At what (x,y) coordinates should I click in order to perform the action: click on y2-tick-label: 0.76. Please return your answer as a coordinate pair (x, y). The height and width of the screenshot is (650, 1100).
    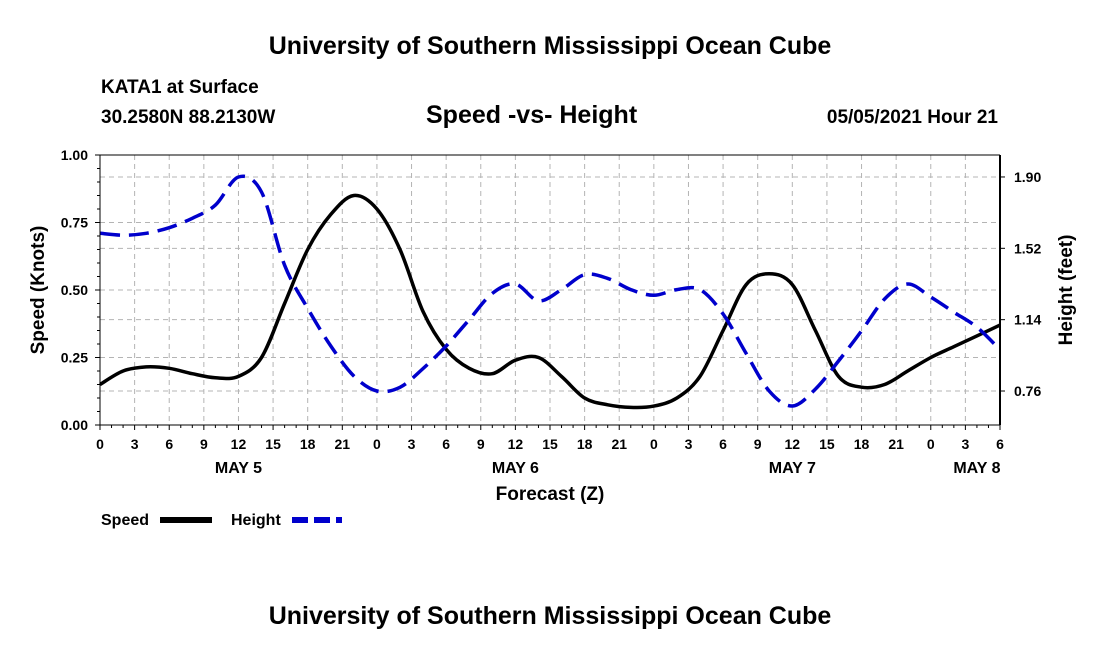
    Looking at the image, I should click on (1027, 391).